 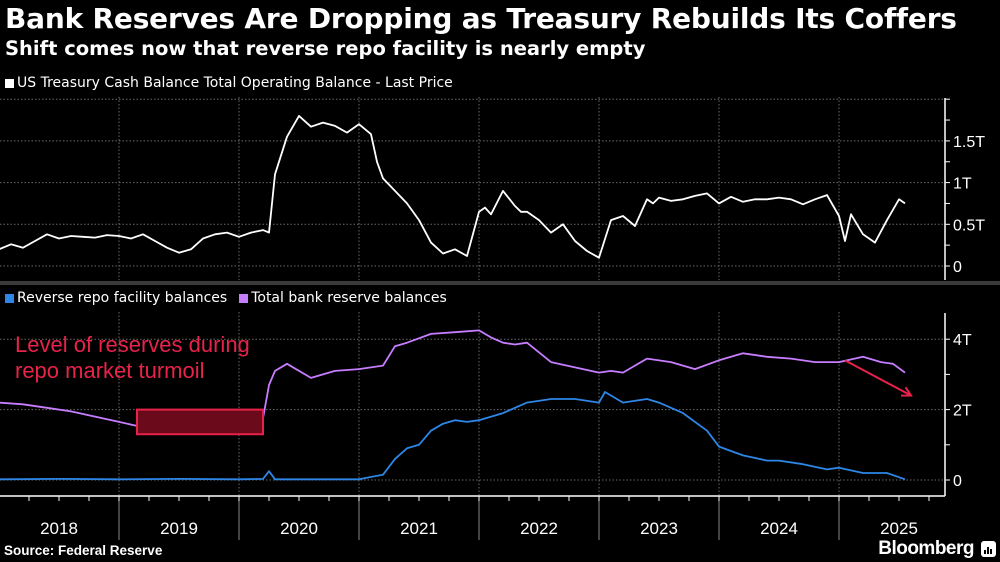 I want to click on bottom-y-tick-label: 4T, so click(x=962, y=340).